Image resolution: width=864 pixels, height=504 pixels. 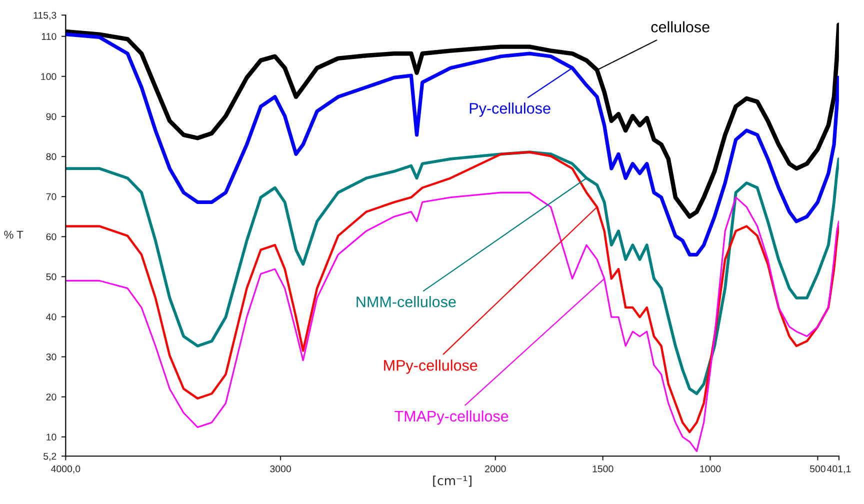 I want to click on x-tick-label: 1500, so click(x=603, y=468).